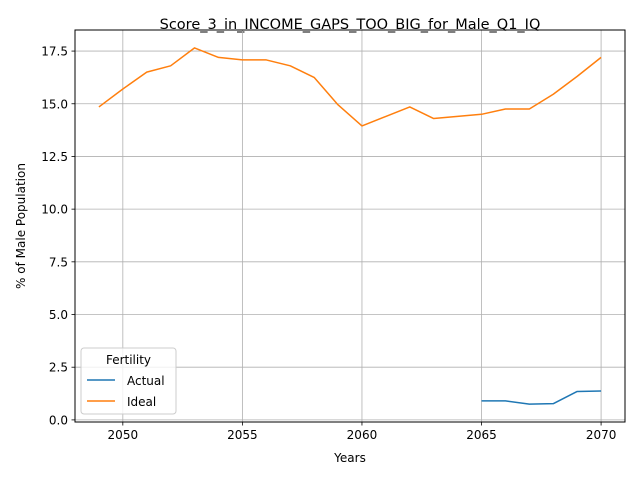 The width and height of the screenshot is (640, 484). Describe the element at coordinates (54, 104) in the screenshot. I see `y-tick-label: 15.0` at that location.